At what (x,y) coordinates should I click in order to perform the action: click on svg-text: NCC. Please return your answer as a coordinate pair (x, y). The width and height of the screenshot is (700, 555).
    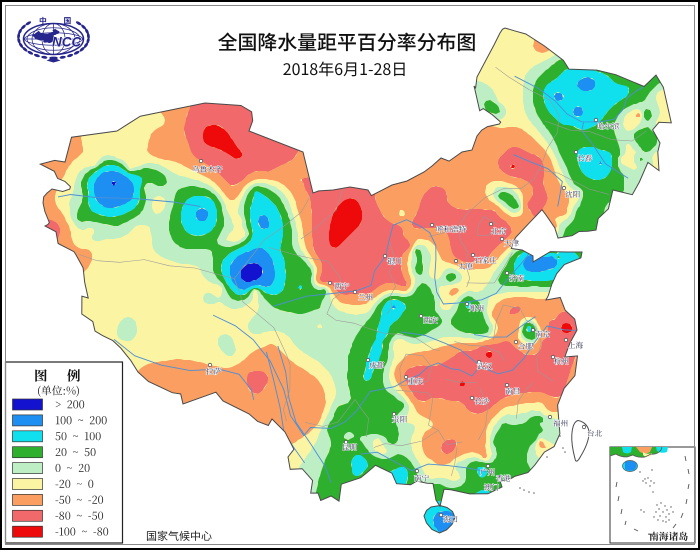
    Looking at the image, I should click on (66, 42).